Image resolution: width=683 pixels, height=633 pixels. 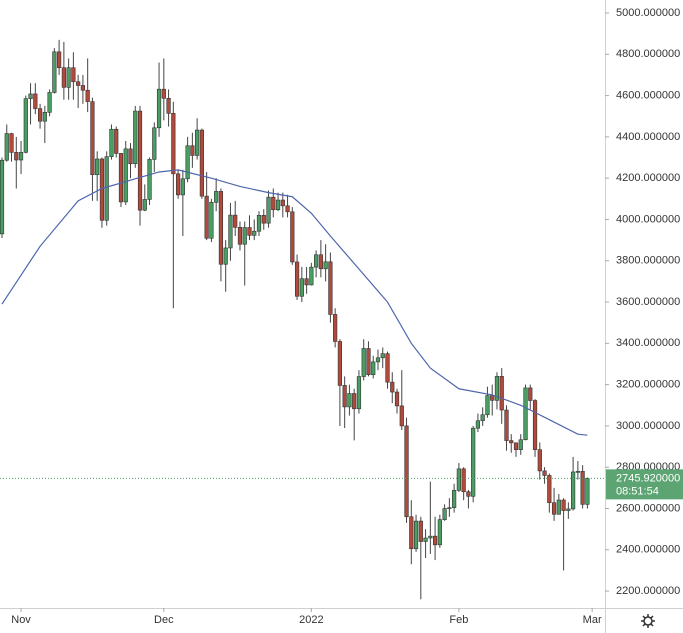 I want to click on settings-icon, so click(x=648, y=621).